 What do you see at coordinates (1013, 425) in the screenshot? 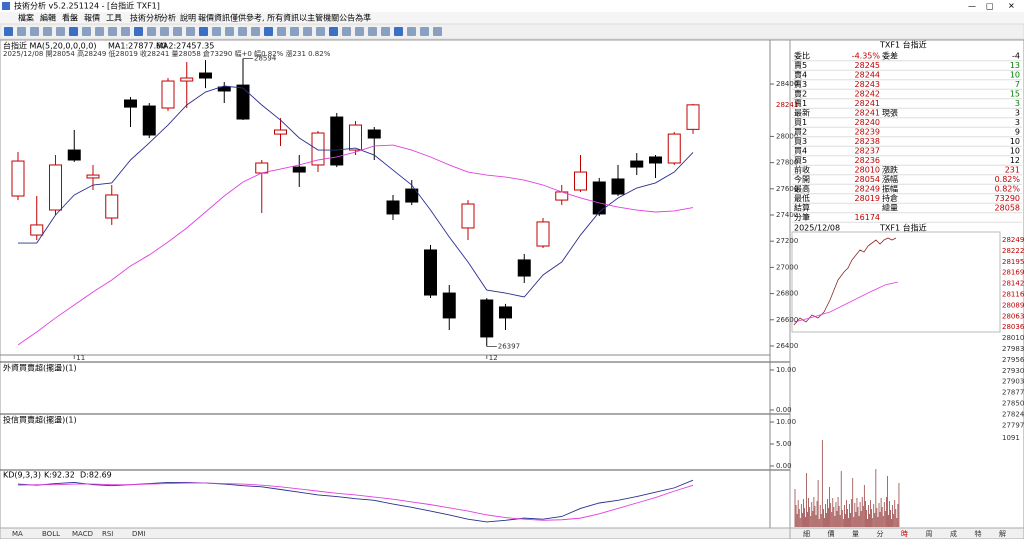
I see `mini-tick-label: 27797` at bounding box center [1013, 425].